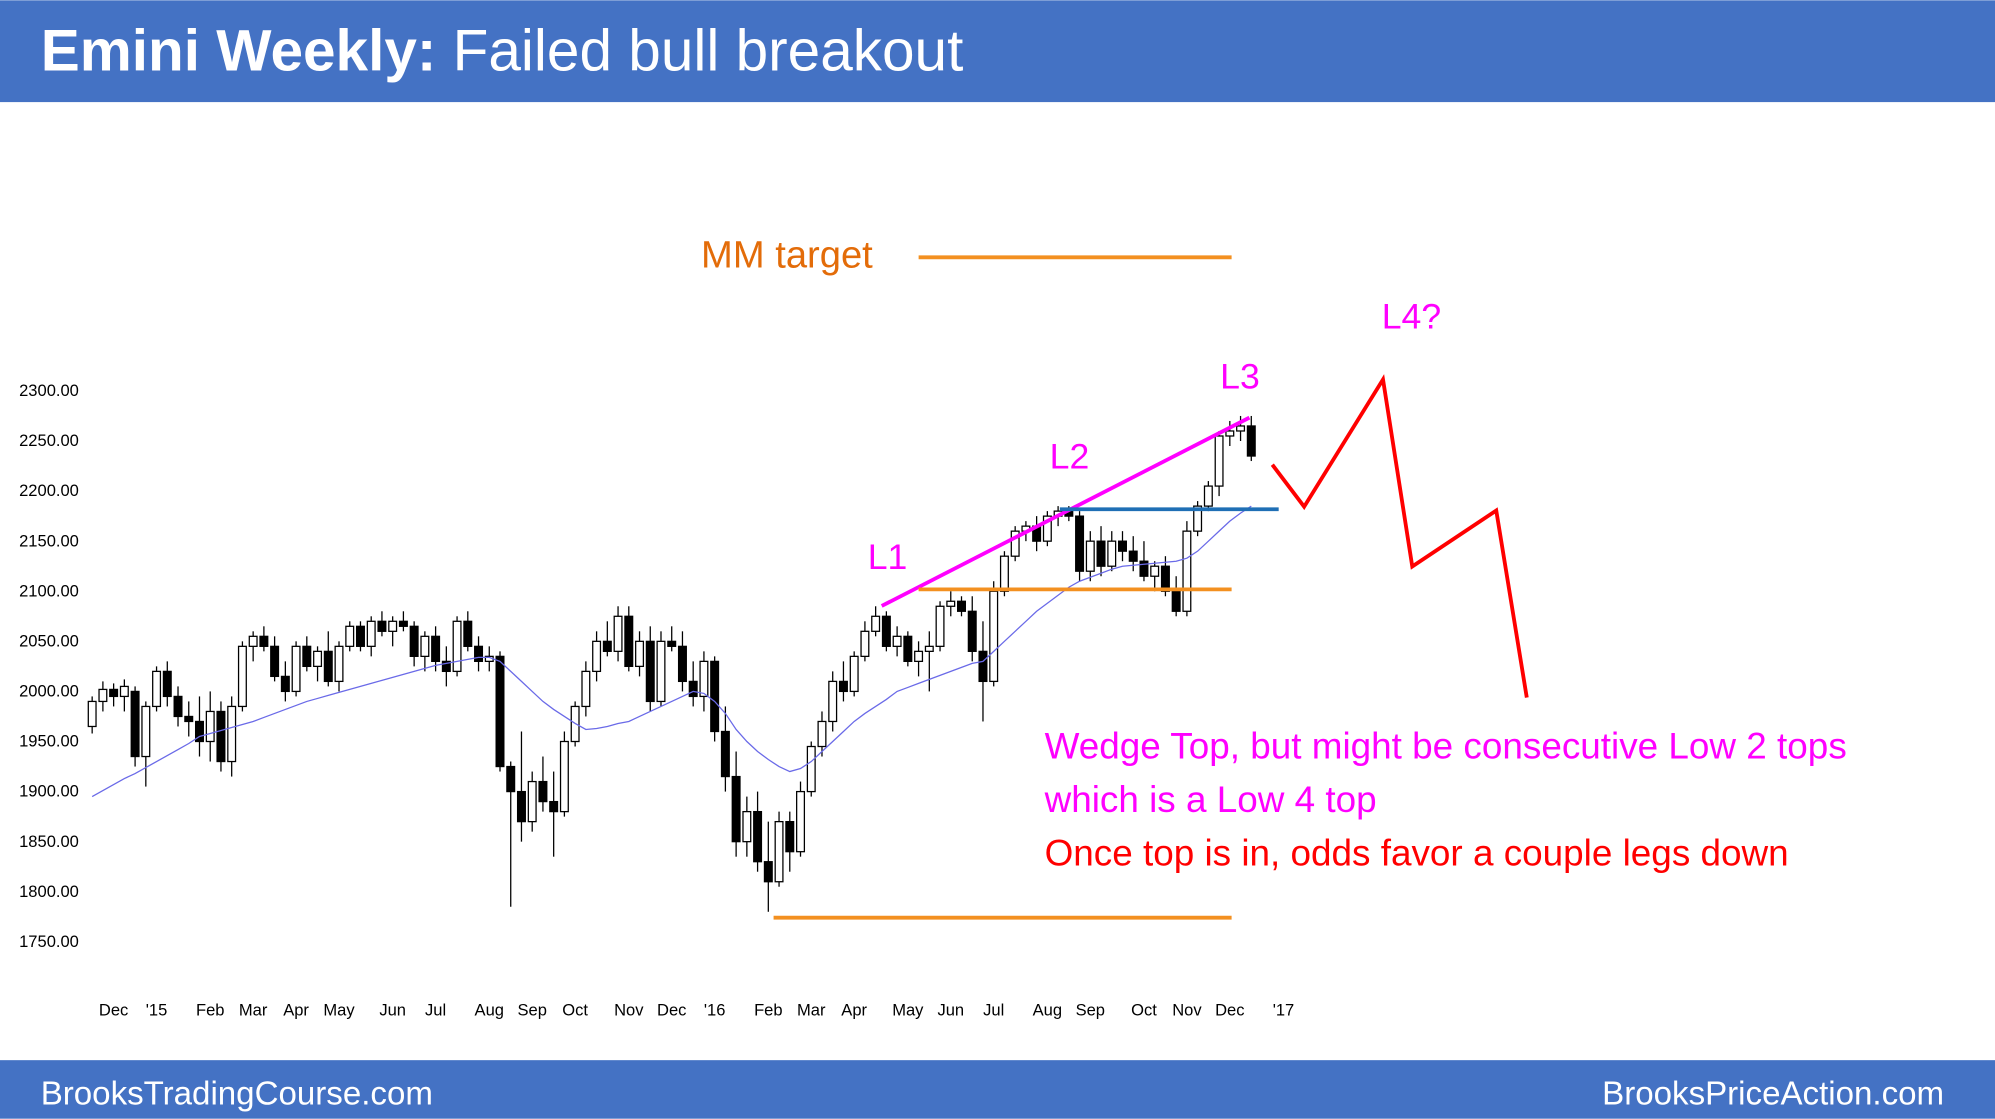  I want to click on x-tick-label: Apr, so click(296, 1010).